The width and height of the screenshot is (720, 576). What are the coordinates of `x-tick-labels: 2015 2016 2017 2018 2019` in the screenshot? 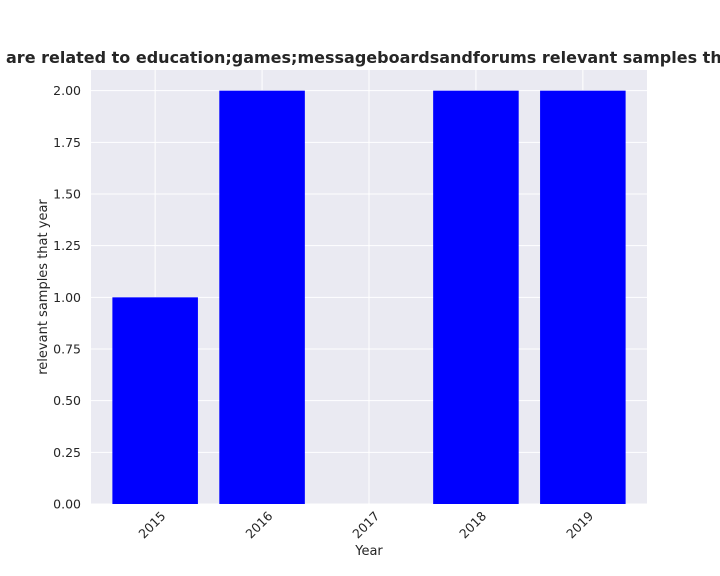 It's located at (365, 524).